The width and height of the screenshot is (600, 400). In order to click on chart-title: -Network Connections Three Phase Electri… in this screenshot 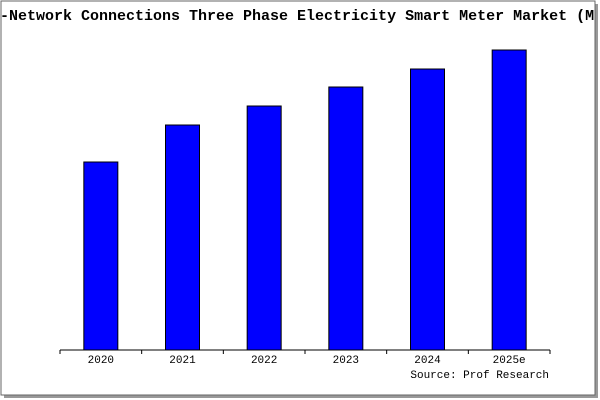, I will do `click(300, 16)`.